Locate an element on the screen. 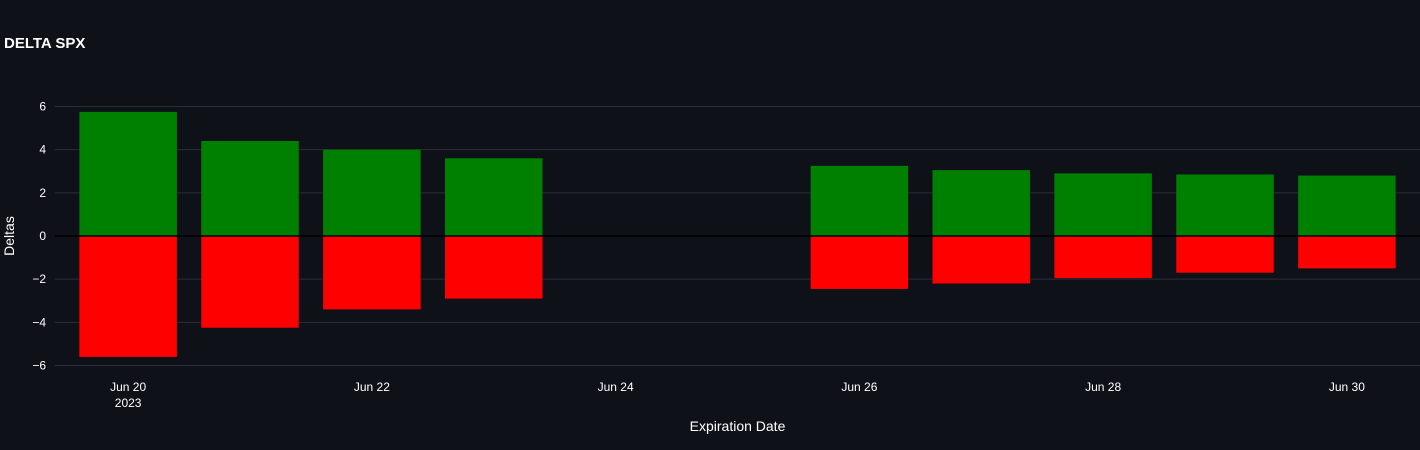 This screenshot has height=450, width=1420. x-tick-label: Jun 28 is located at coordinates (1103, 387).